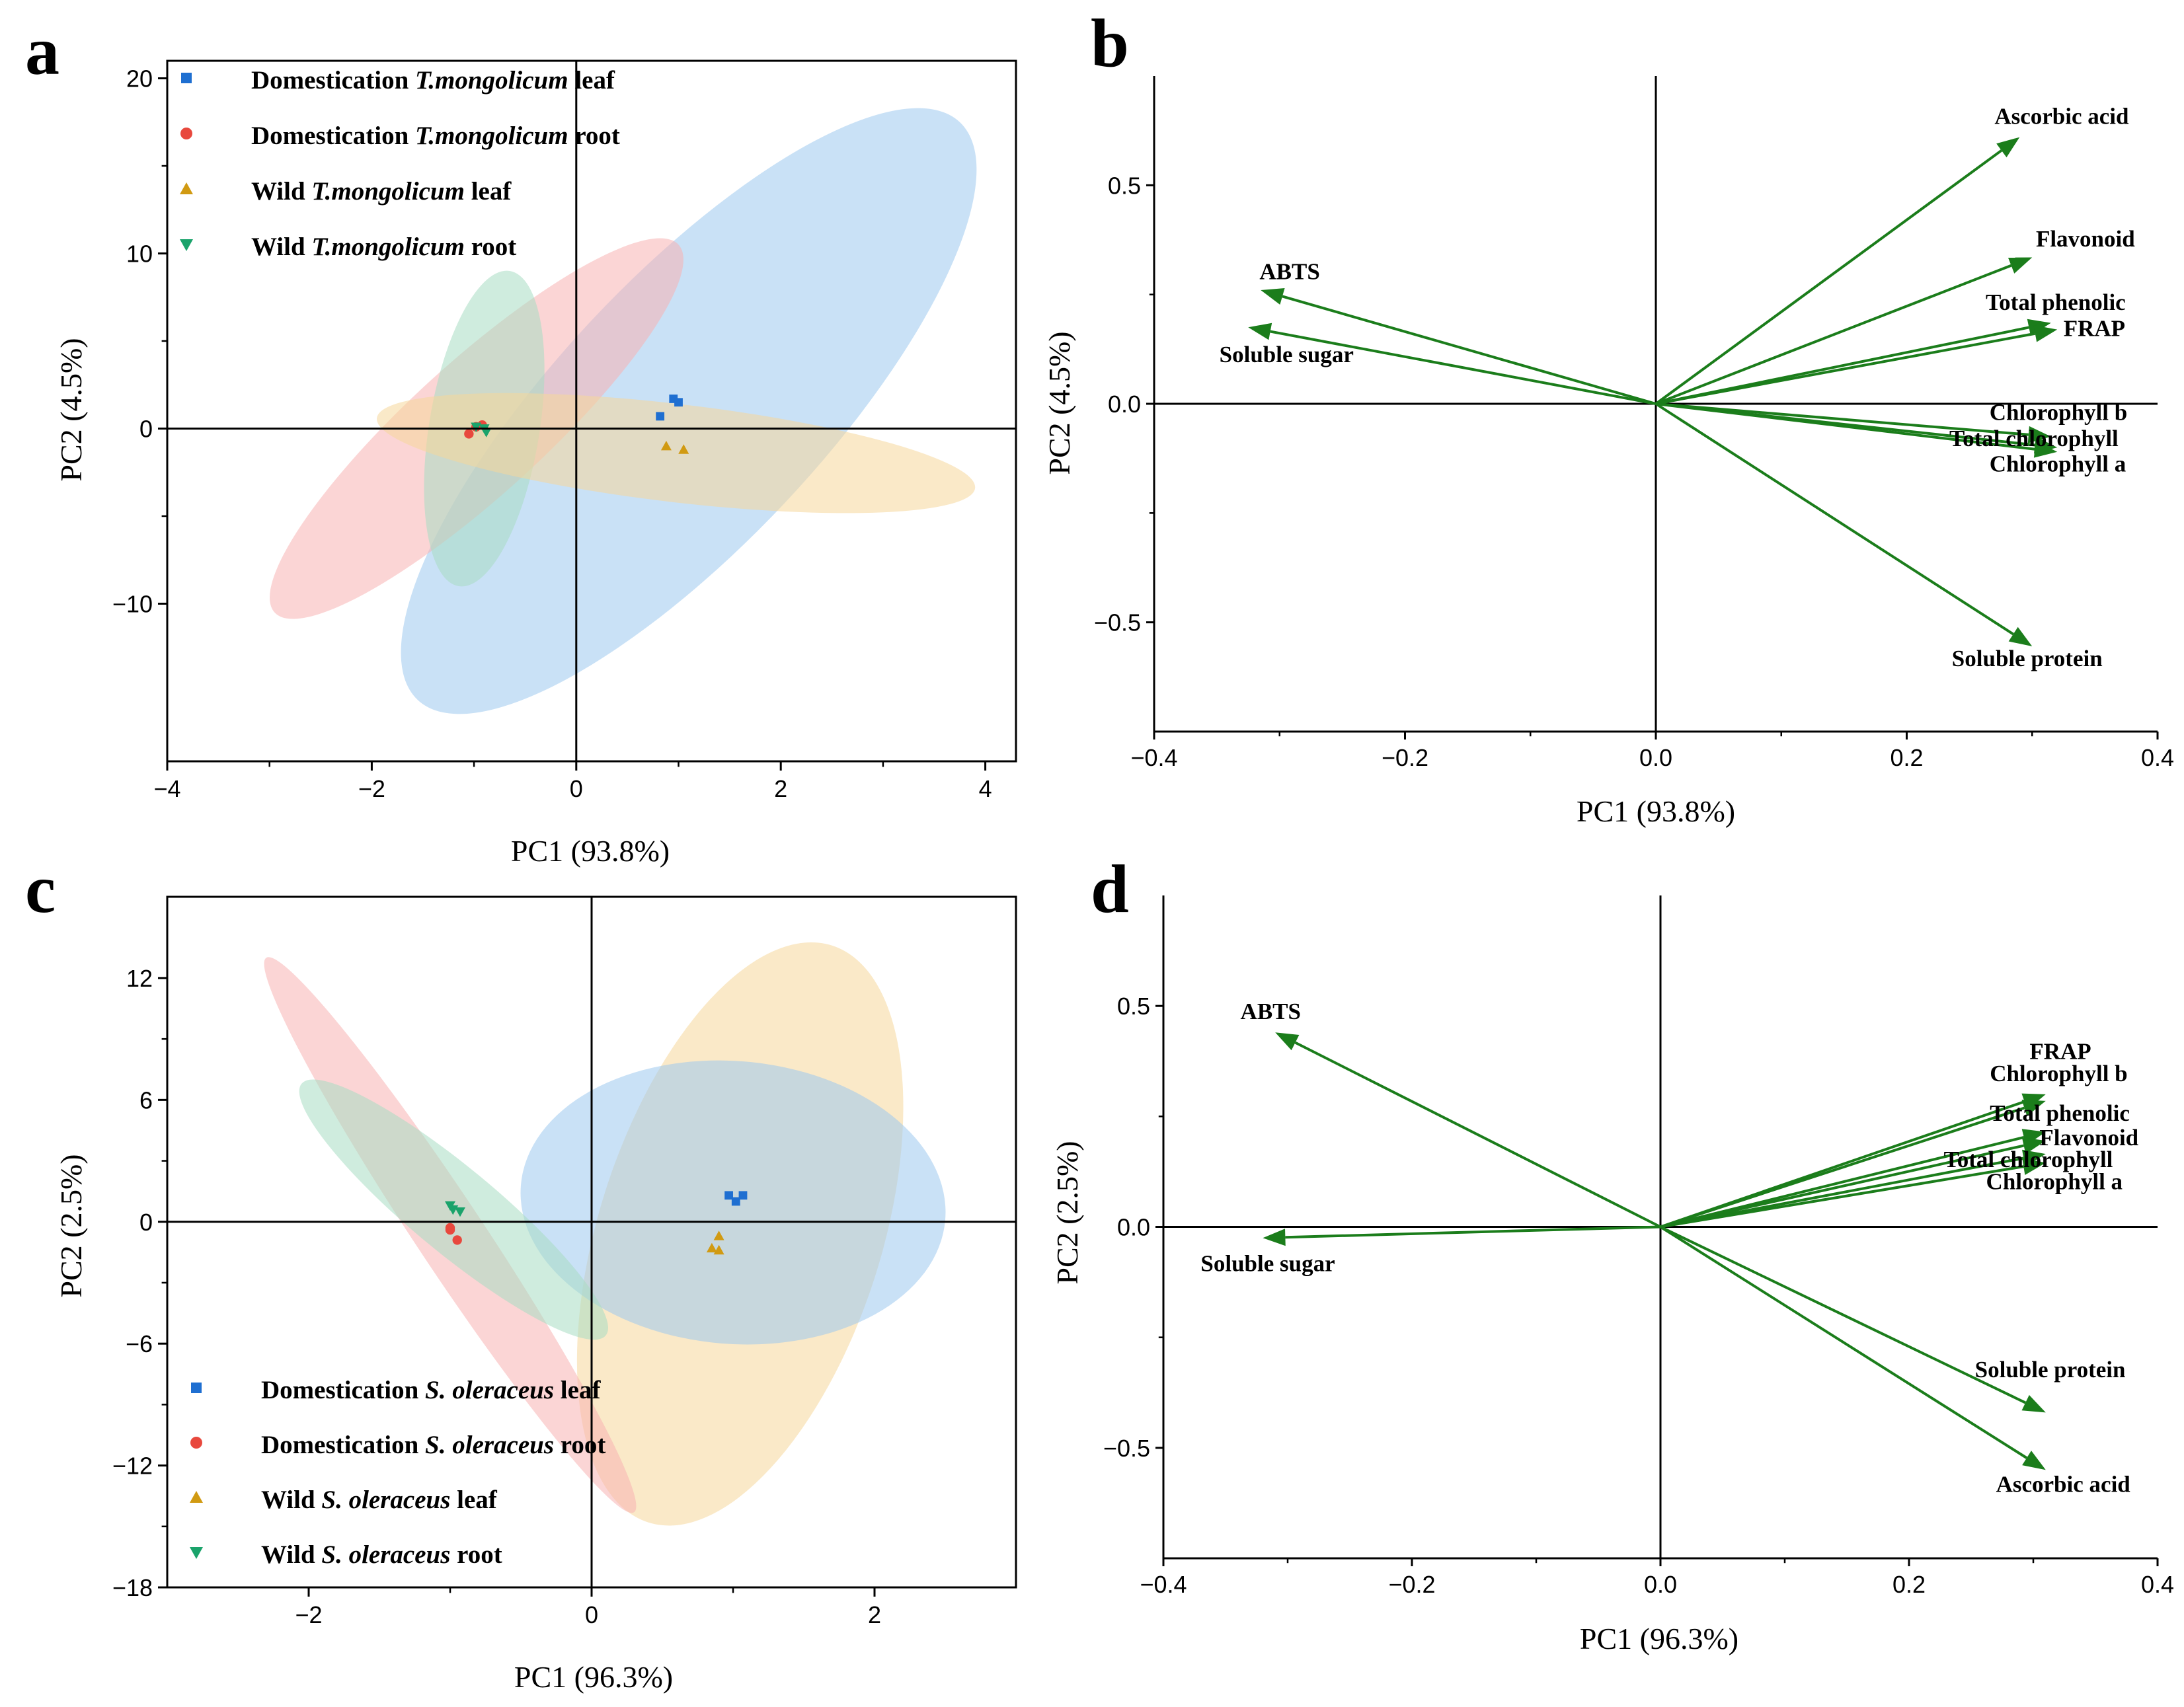 This screenshot has width=2184, height=1707. I want to click on panel-c-y-axis-label: PC2 (2.5%), so click(71, 1226).